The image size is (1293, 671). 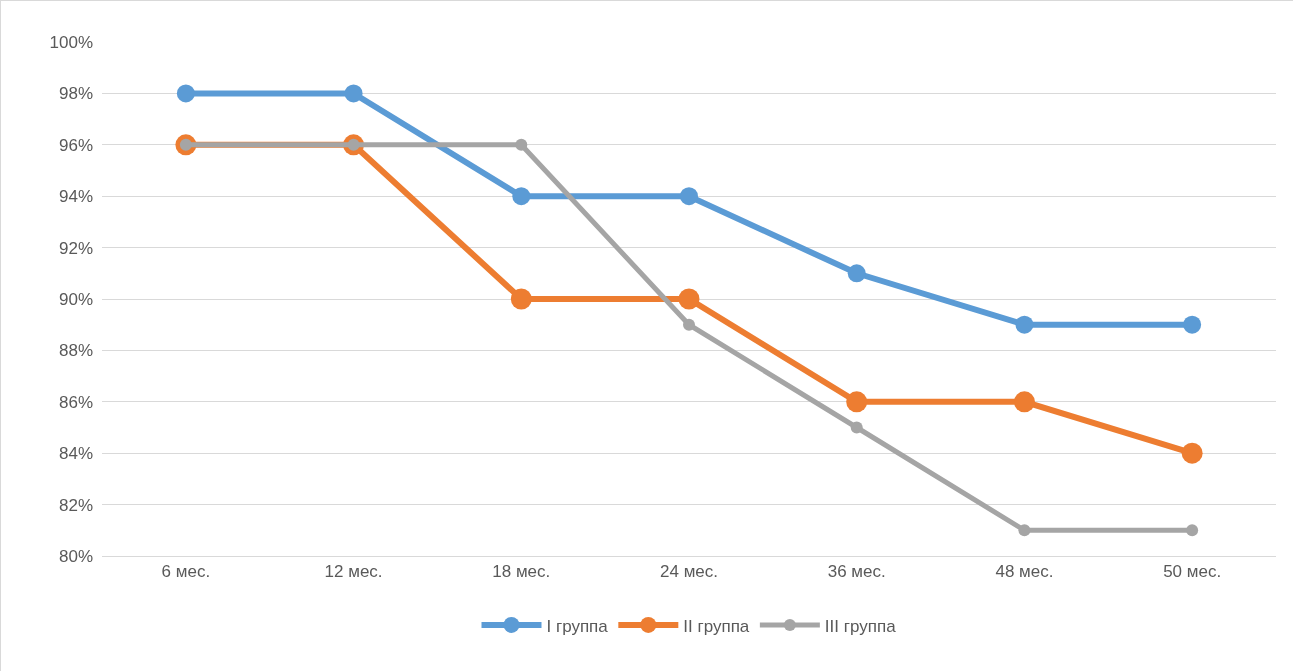 I want to click on x-tick-label: 48 мес., so click(x=1024, y=572).